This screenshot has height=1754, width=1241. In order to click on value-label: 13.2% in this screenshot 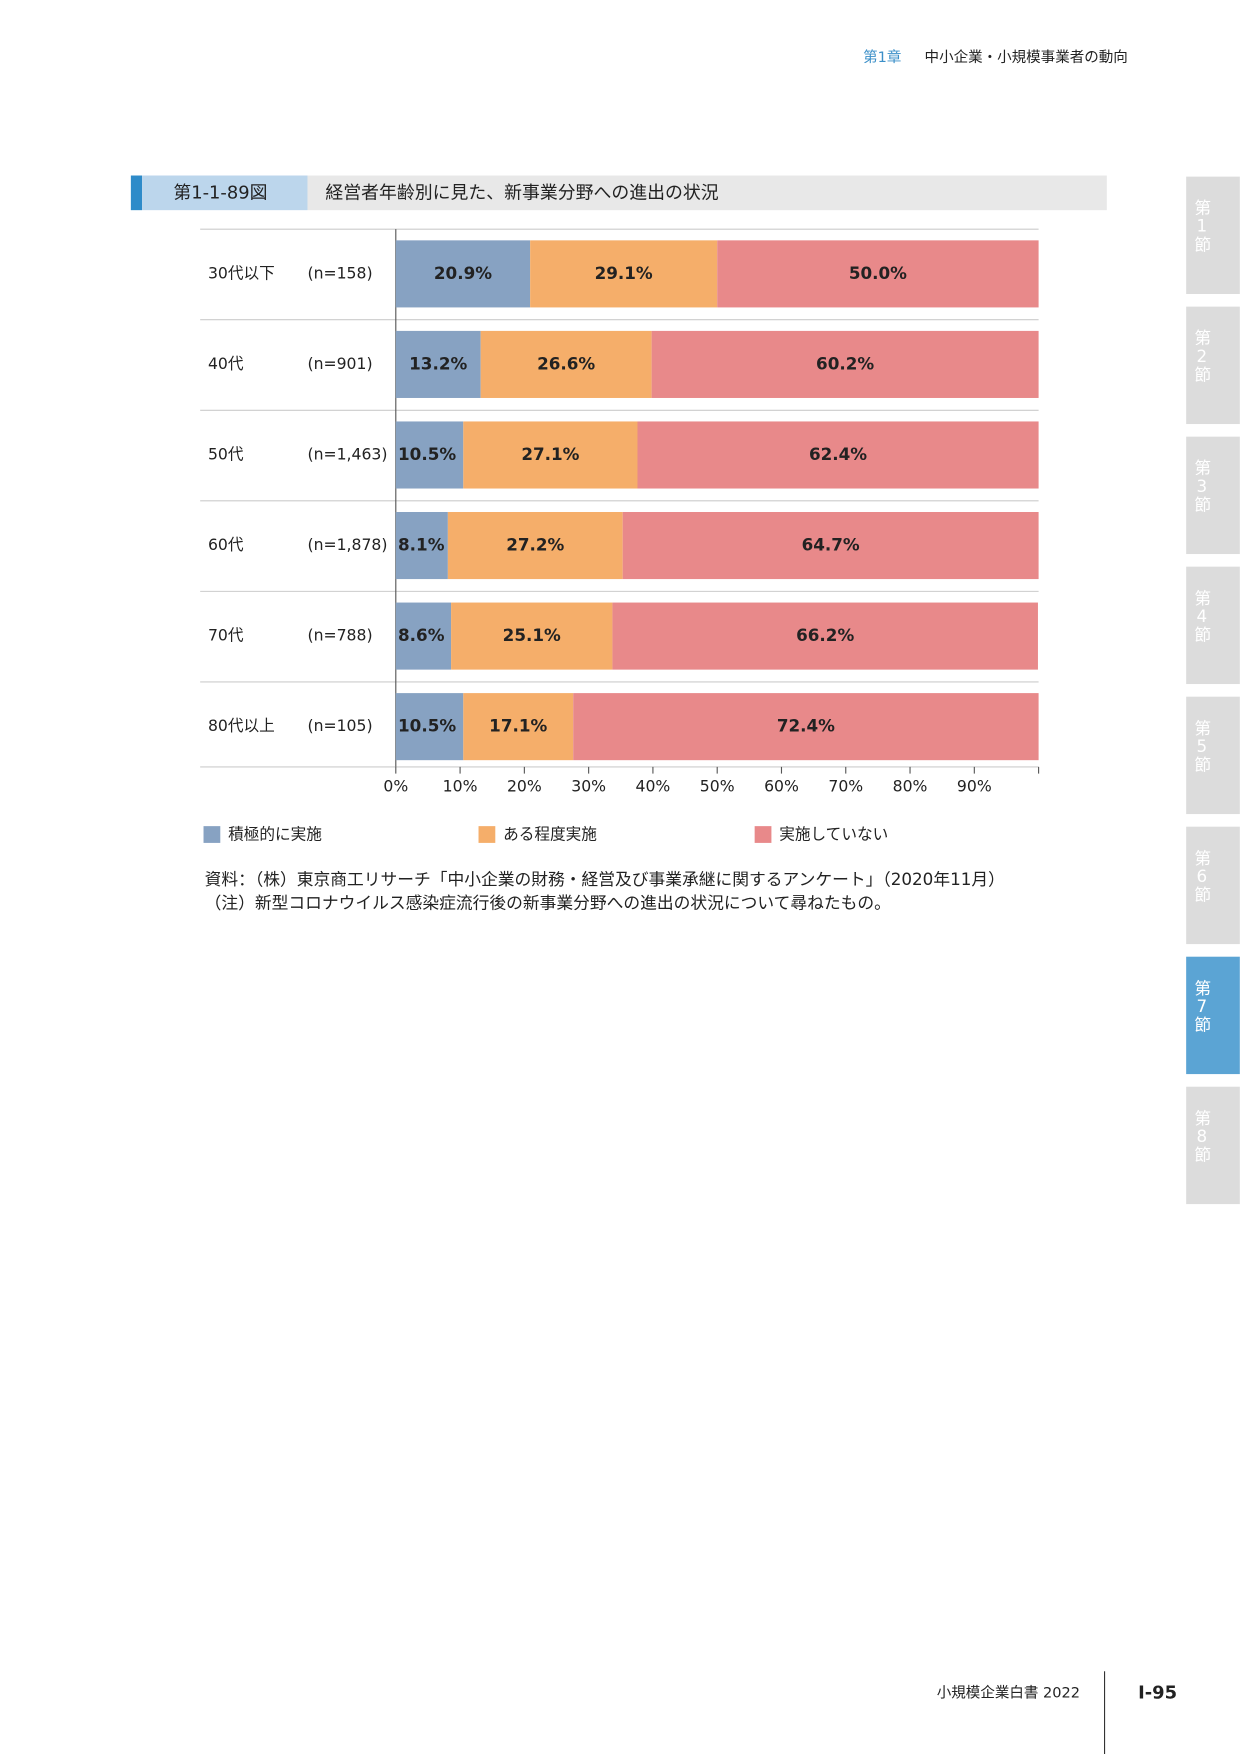, I will do `click(438, 363)`.